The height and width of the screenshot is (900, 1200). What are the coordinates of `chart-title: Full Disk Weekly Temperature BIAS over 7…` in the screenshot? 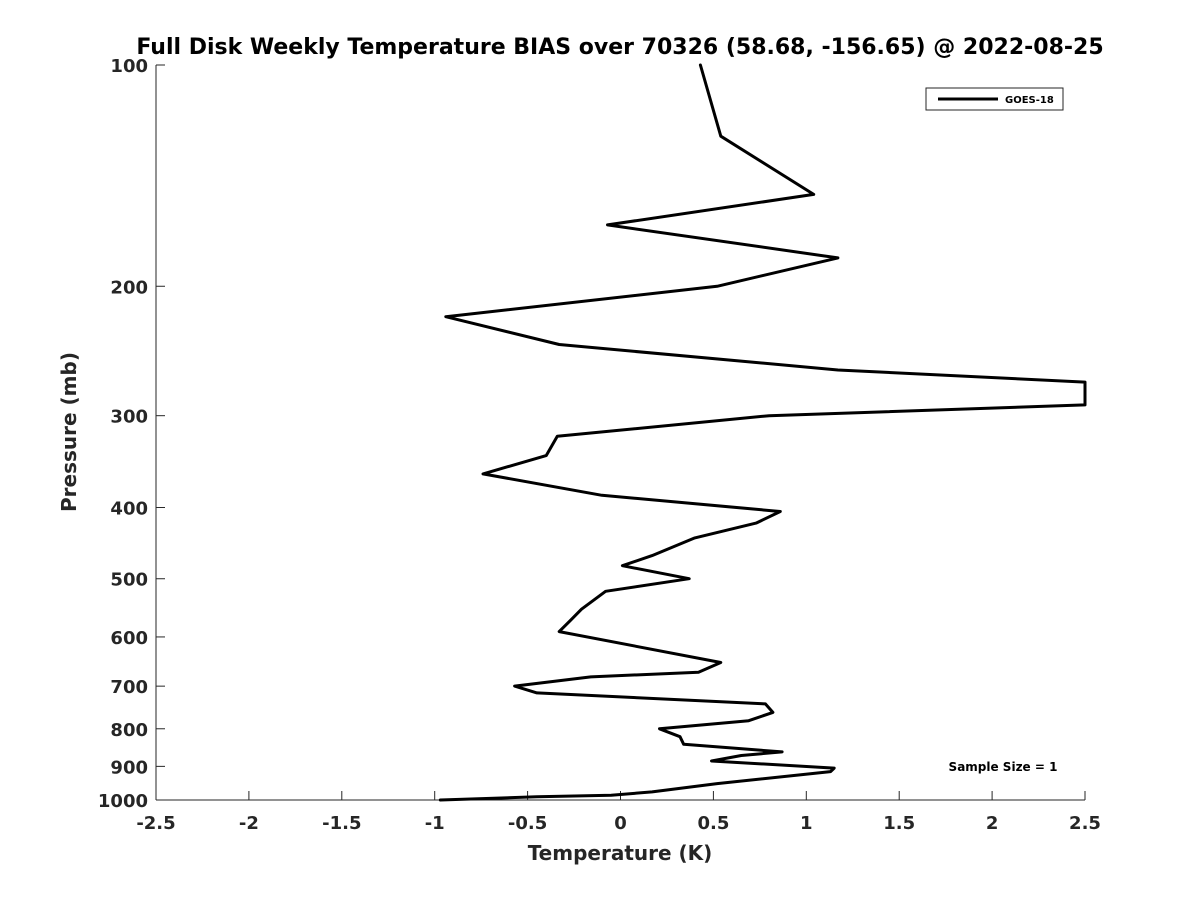 It's located at (619, 47).